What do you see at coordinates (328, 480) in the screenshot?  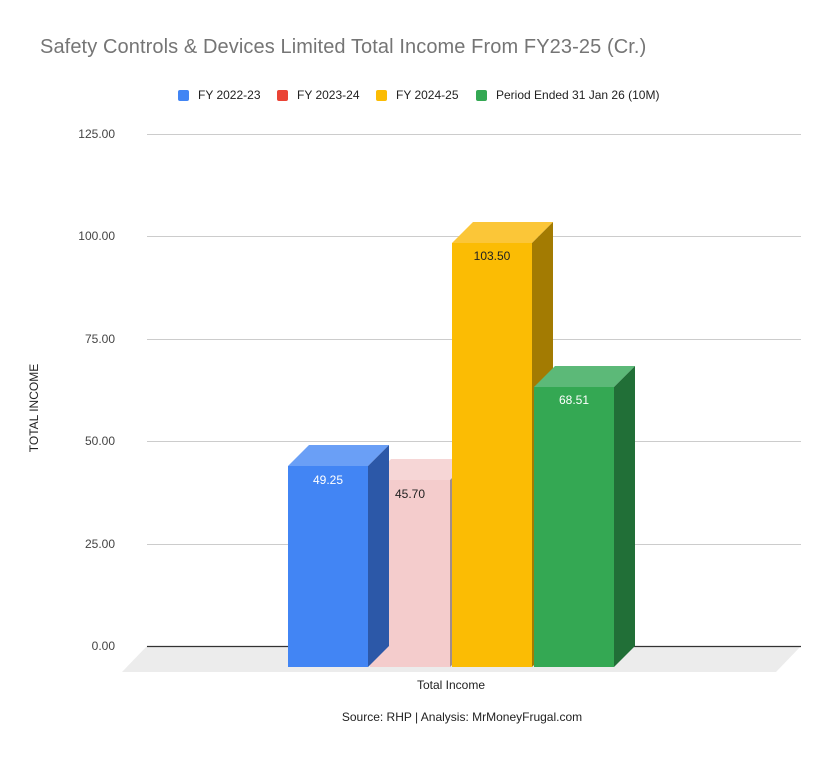 I see `bar-value-label: 49.25` at bounding box center [328, 480].